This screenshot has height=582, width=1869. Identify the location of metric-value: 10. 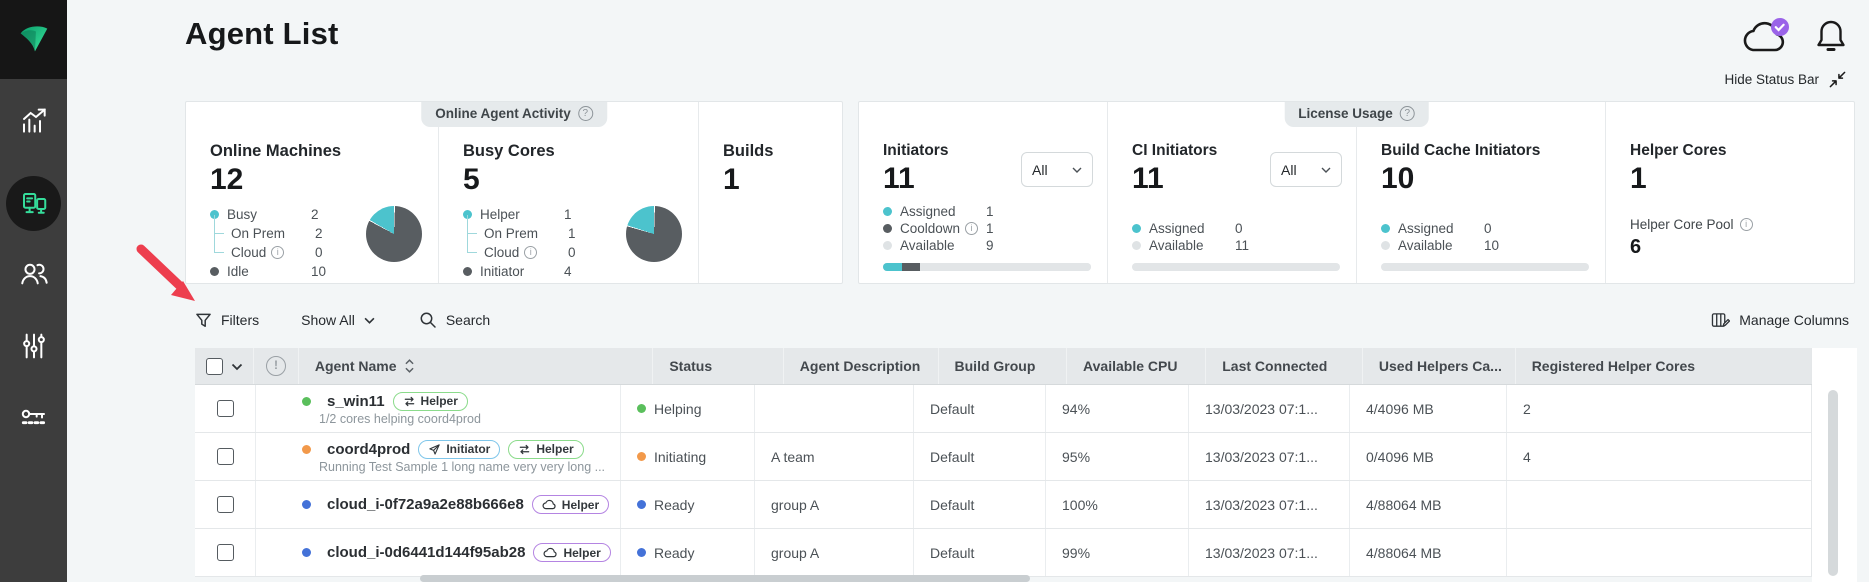
(1398, 178).